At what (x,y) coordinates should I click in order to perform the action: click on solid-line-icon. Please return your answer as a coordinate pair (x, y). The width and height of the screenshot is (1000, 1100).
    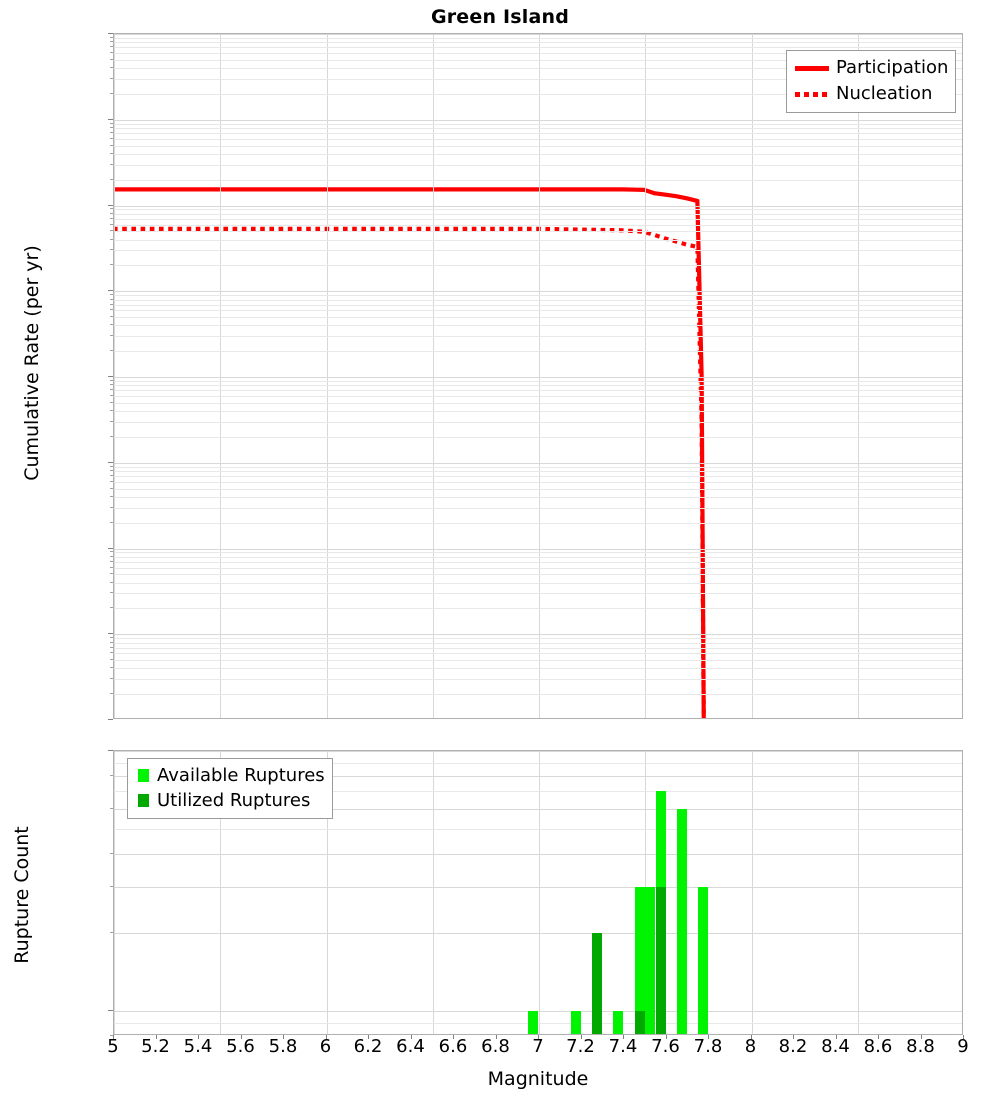
    Looking at the image, I should click on (812, 68).